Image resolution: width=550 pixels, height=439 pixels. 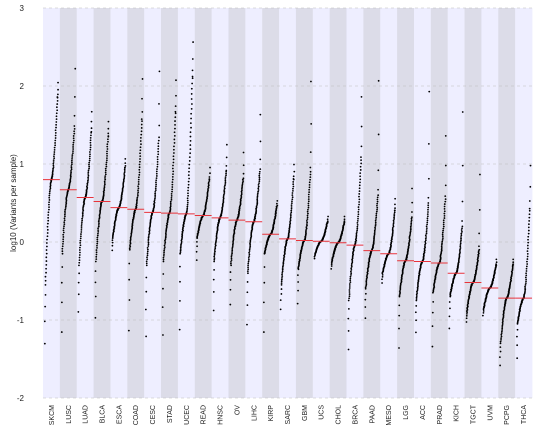 What do you see at coordinates (502, 328) in the screenshot?
I see `point-pcpg` at bounding box center [502, 328].